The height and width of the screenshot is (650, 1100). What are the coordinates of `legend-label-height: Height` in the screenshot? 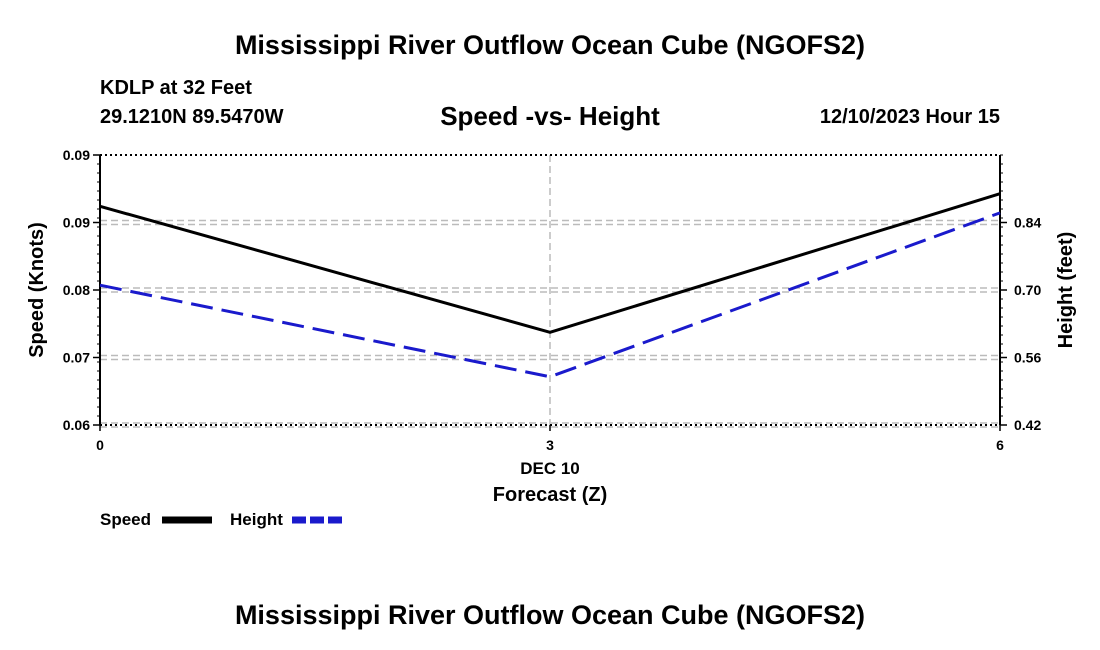 It's located at (256, 519).